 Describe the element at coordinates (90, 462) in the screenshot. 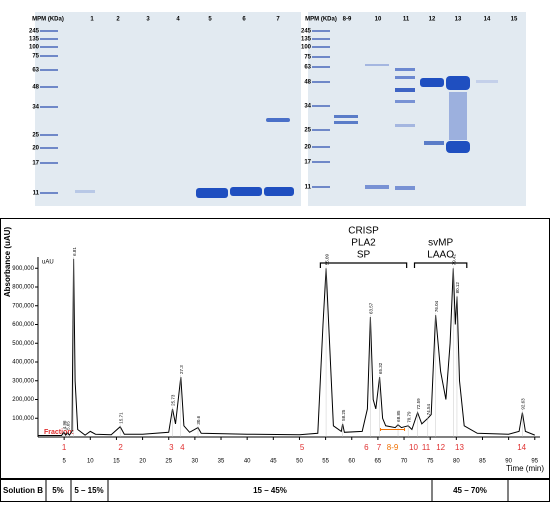

I see `x-tick-label: 10` at that location.